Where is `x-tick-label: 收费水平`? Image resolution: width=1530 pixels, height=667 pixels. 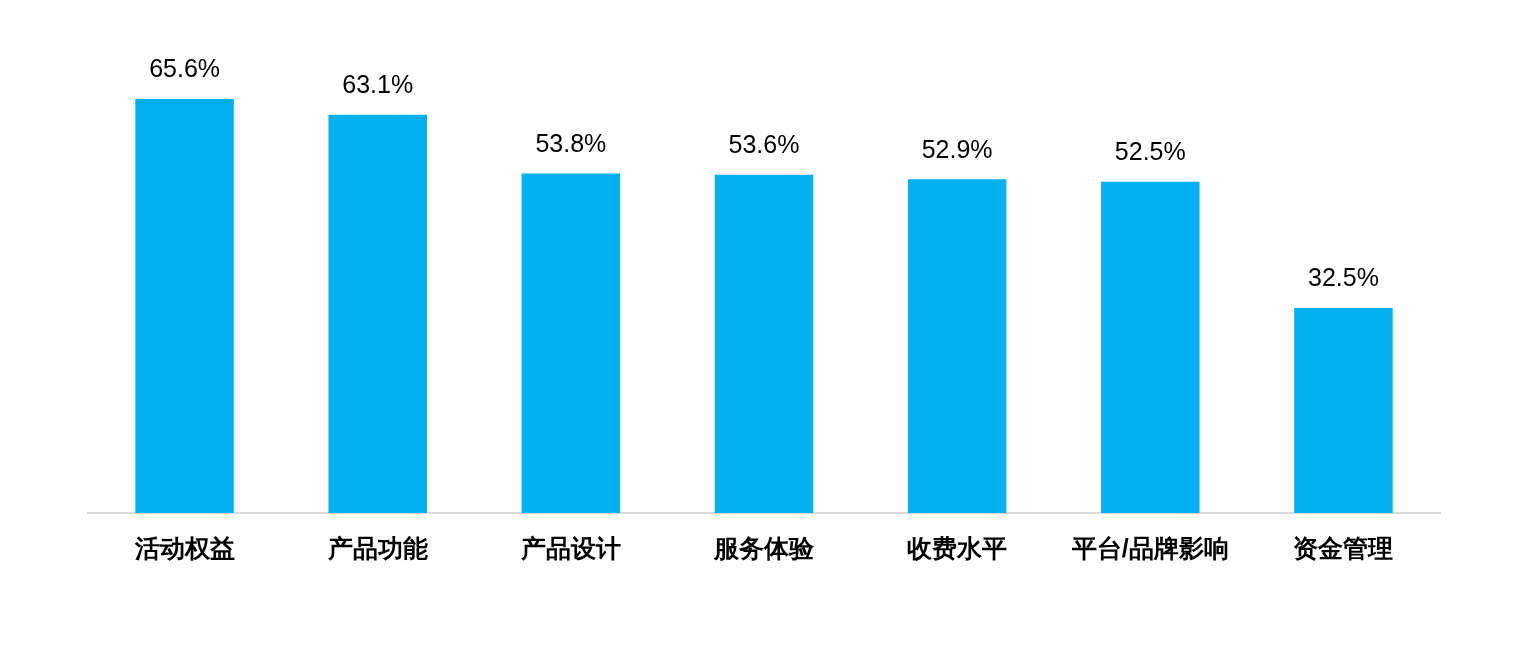 x-tick-label: 收费水平 is located at coordinates (957, 547).